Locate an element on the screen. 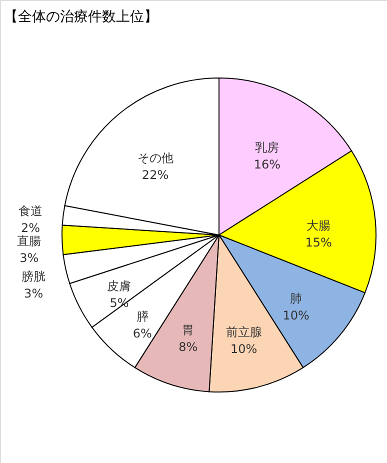 The image size is (387, 463). data-label: 15% is located at coordinates (318, 243).